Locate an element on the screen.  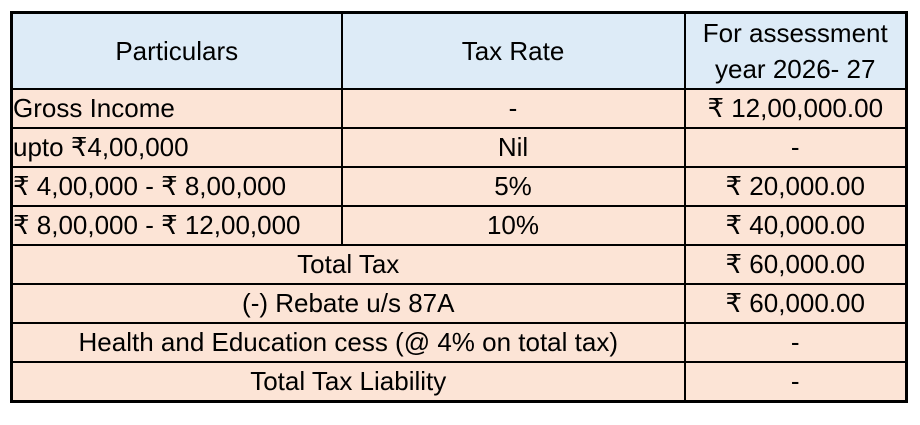
table-row-gross-income: Gross Income - ₹ 12,00,000.00 is located at coordinates (459, 108).